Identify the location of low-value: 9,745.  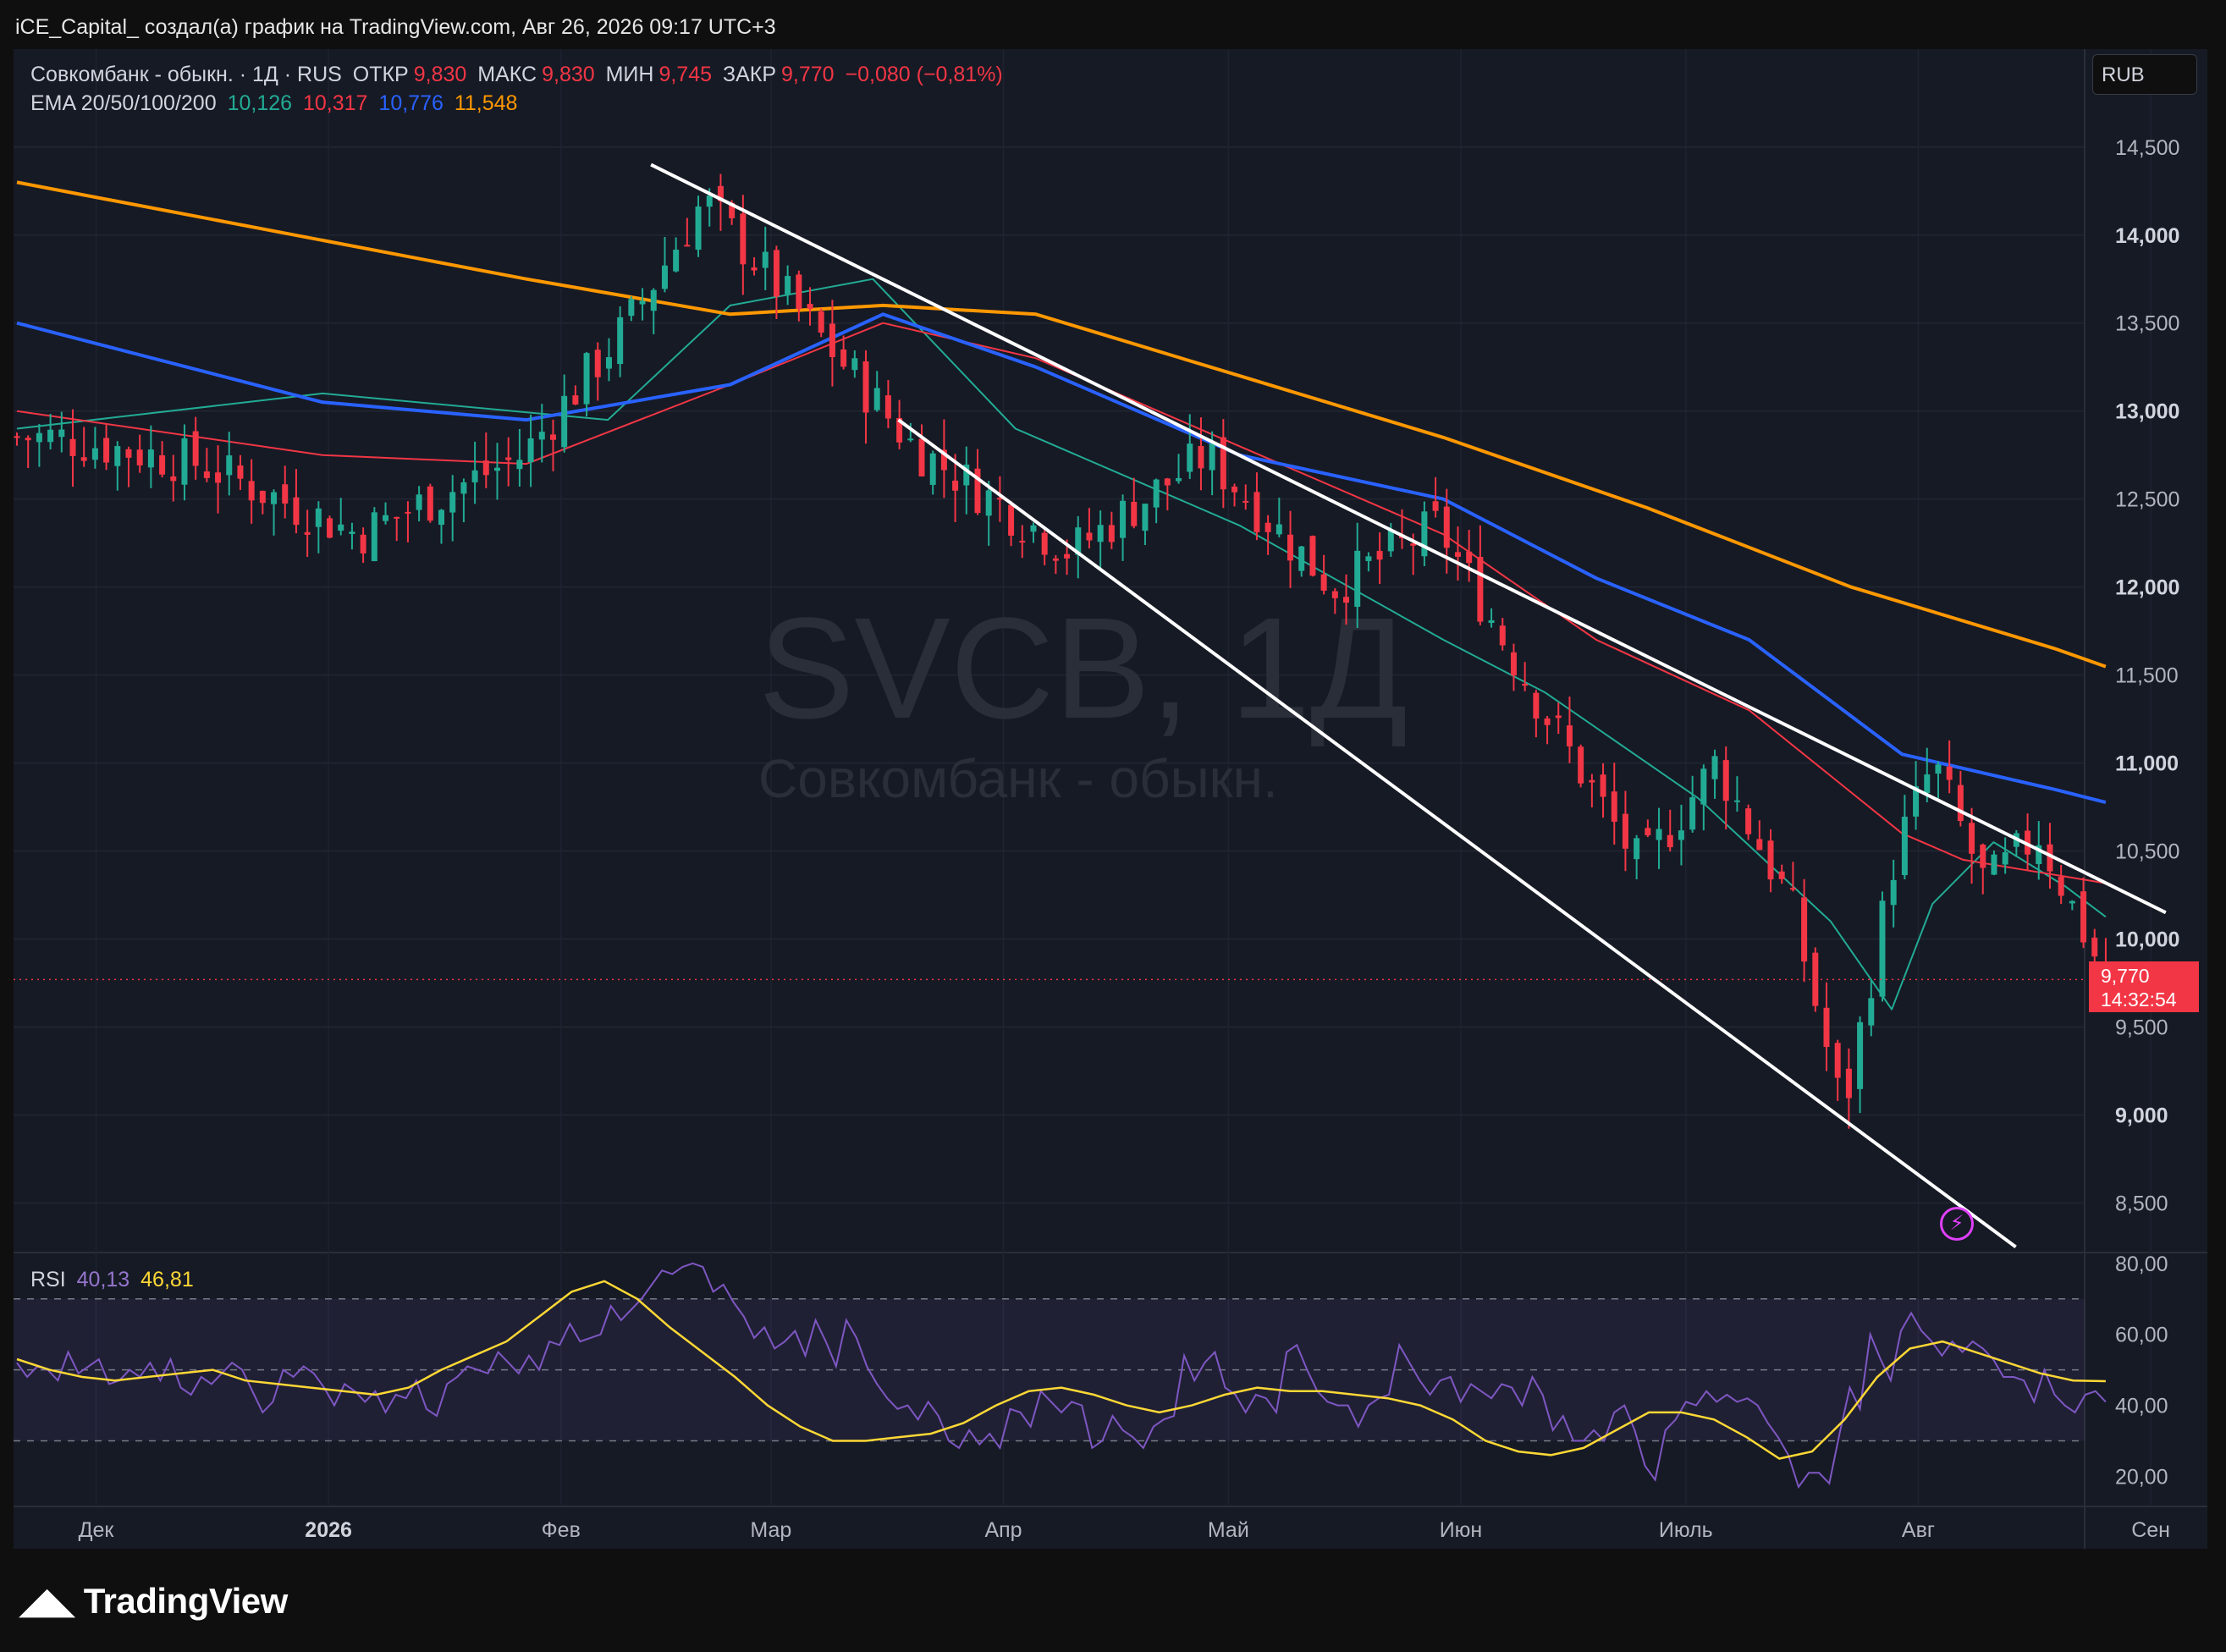
(686, 74).